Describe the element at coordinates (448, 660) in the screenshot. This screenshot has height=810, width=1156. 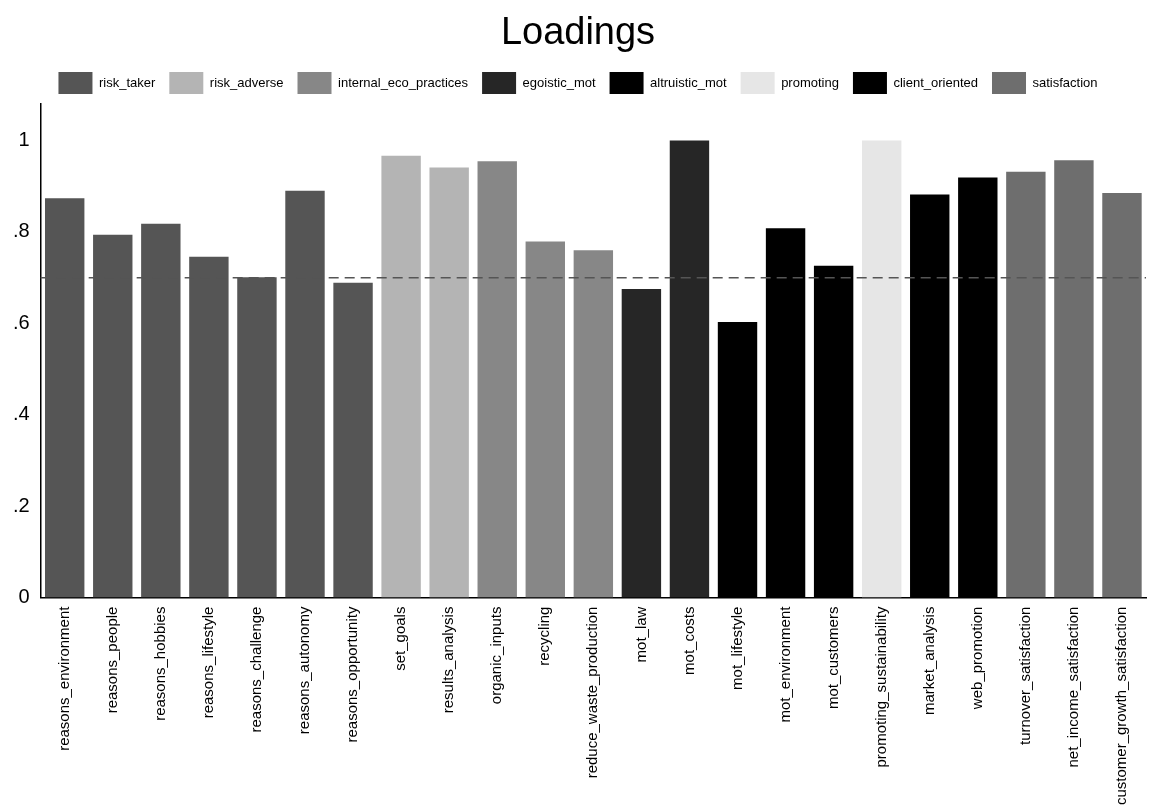
I see `x-tick-label: results_analysis` at that location.